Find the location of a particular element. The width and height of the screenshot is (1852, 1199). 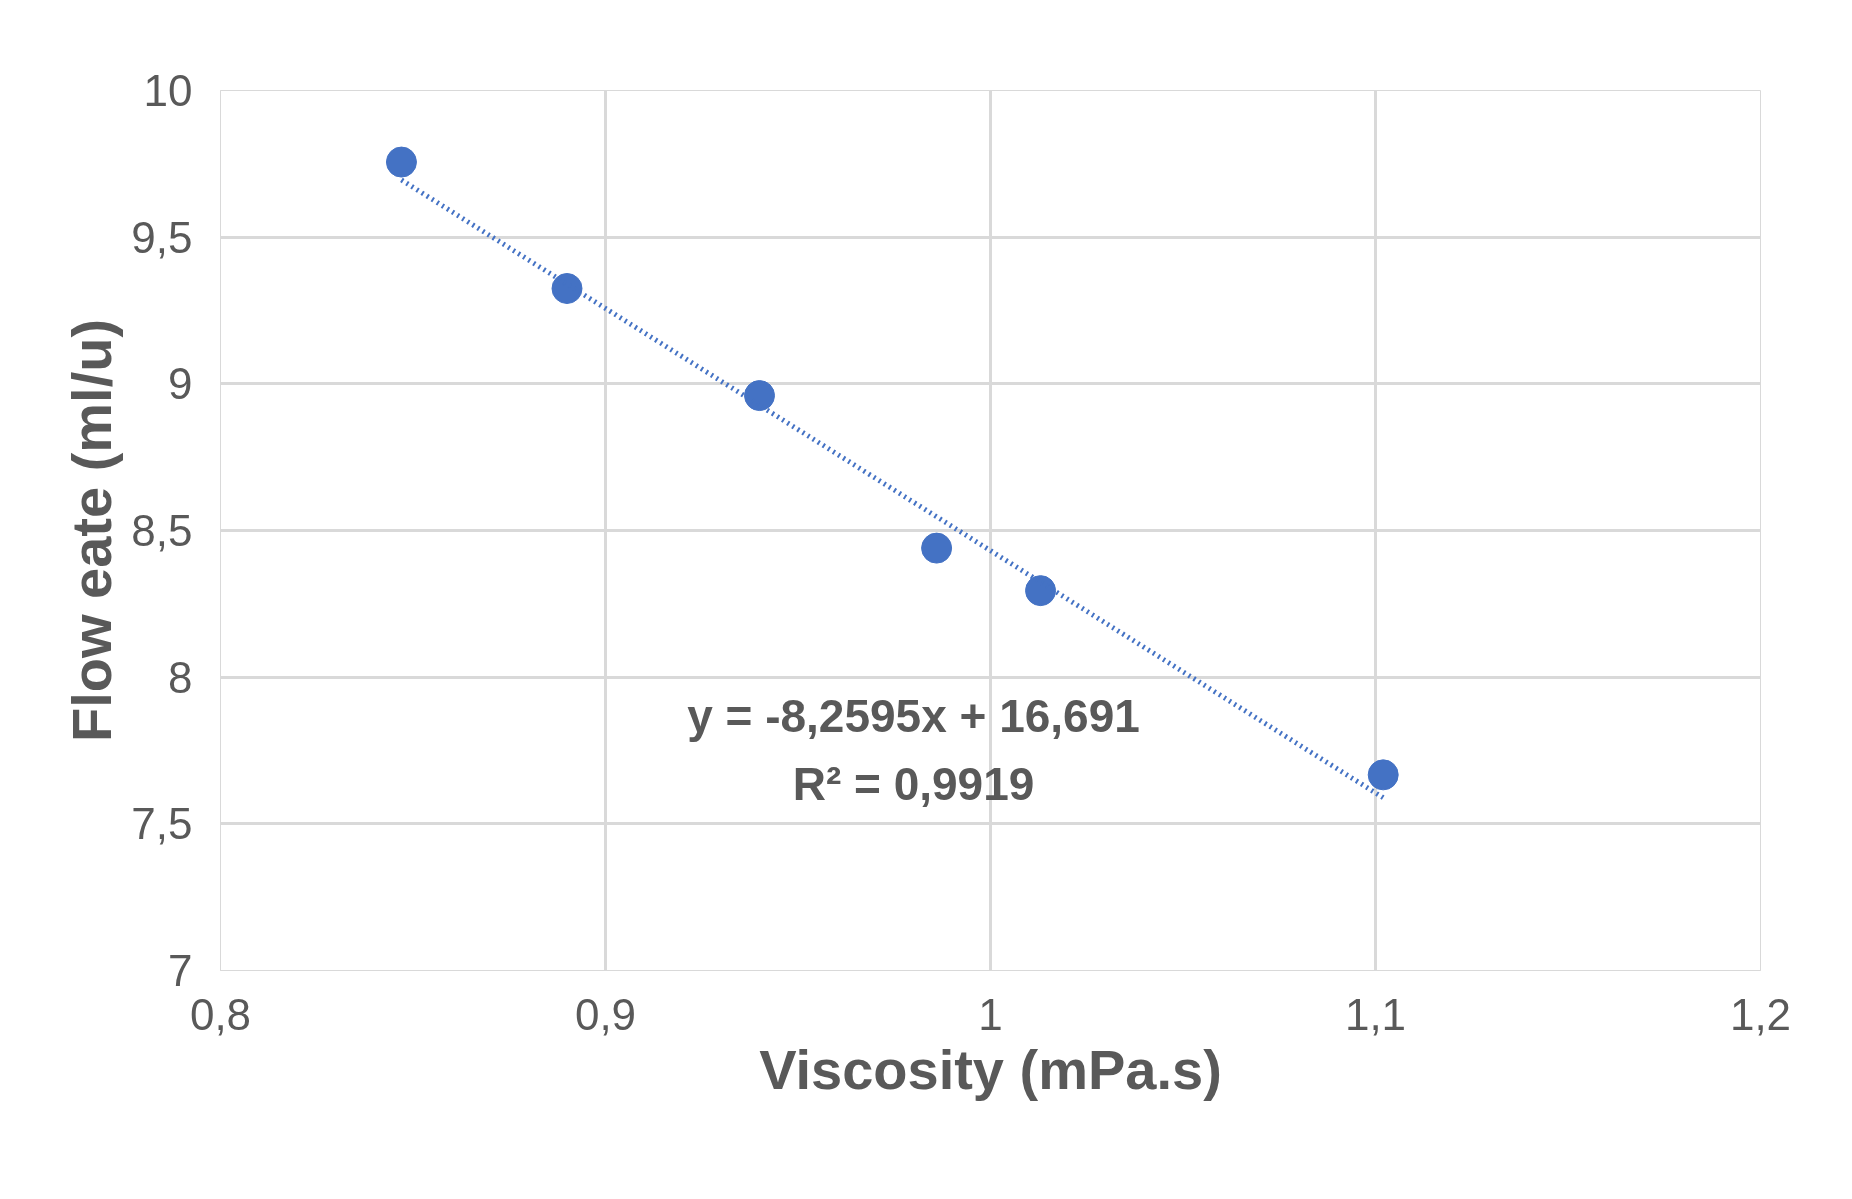

x-tick-label: 1,1 is located at coordinates (1375, 1014).